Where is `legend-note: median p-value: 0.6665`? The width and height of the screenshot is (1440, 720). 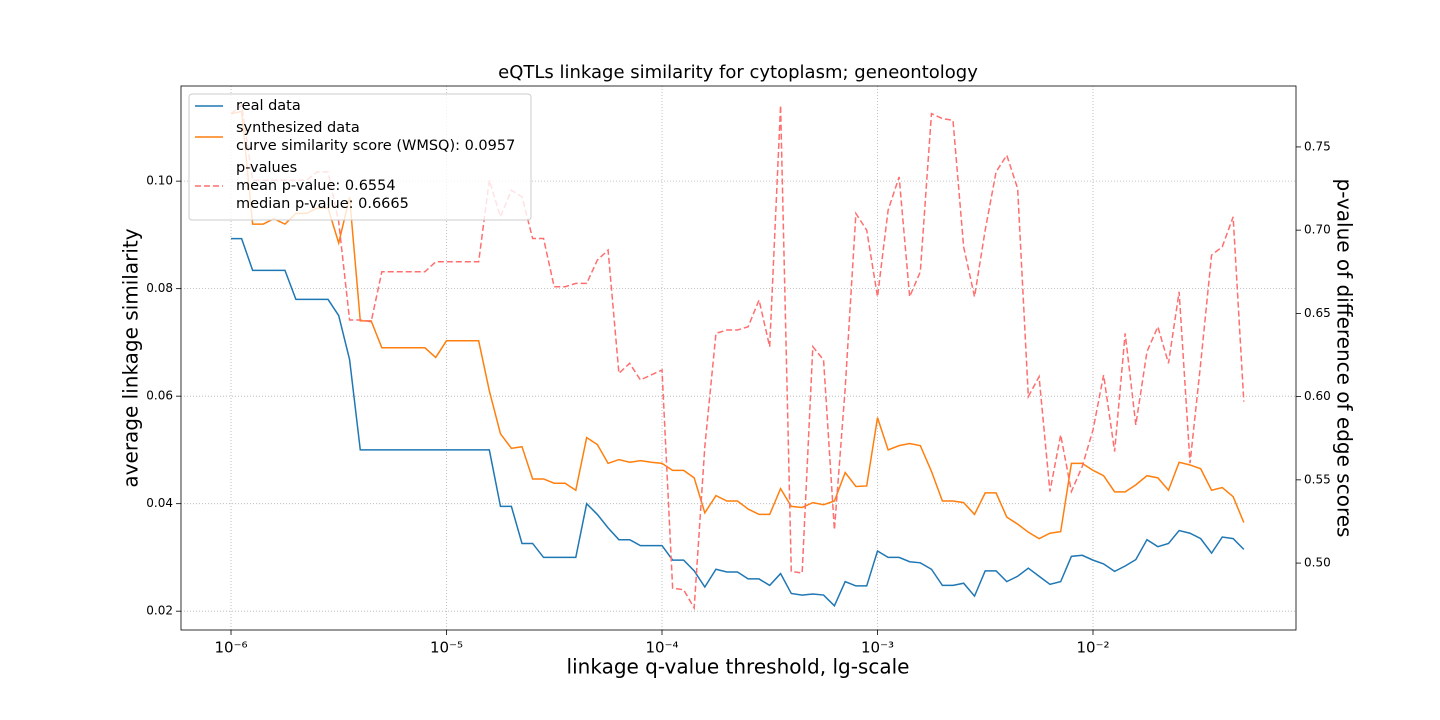
legend-note: median p-value: 0.6665 is located at coordinates (322, 204).